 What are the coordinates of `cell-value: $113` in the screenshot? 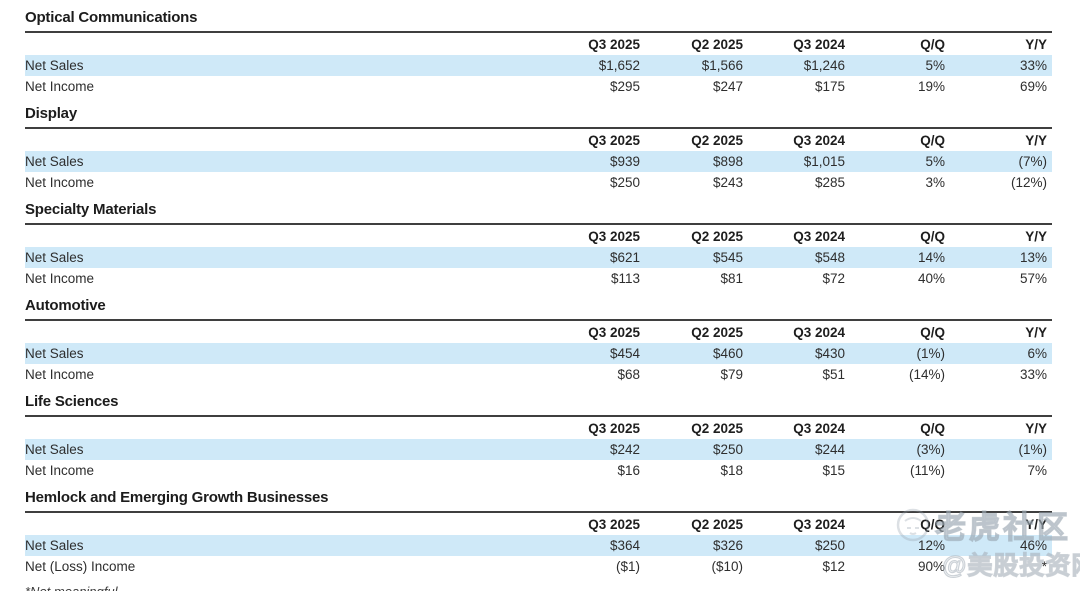 It's located at (625, 278).